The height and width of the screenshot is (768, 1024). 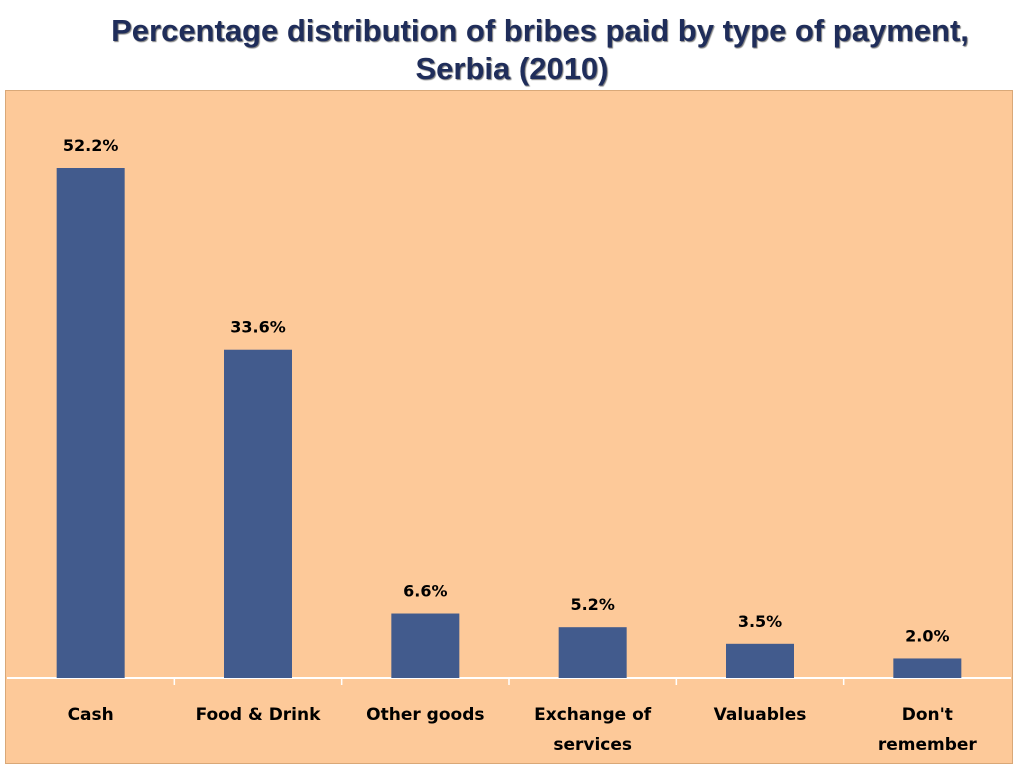 I want to click on data-label: 2.0%, so click(x=927, y=635).